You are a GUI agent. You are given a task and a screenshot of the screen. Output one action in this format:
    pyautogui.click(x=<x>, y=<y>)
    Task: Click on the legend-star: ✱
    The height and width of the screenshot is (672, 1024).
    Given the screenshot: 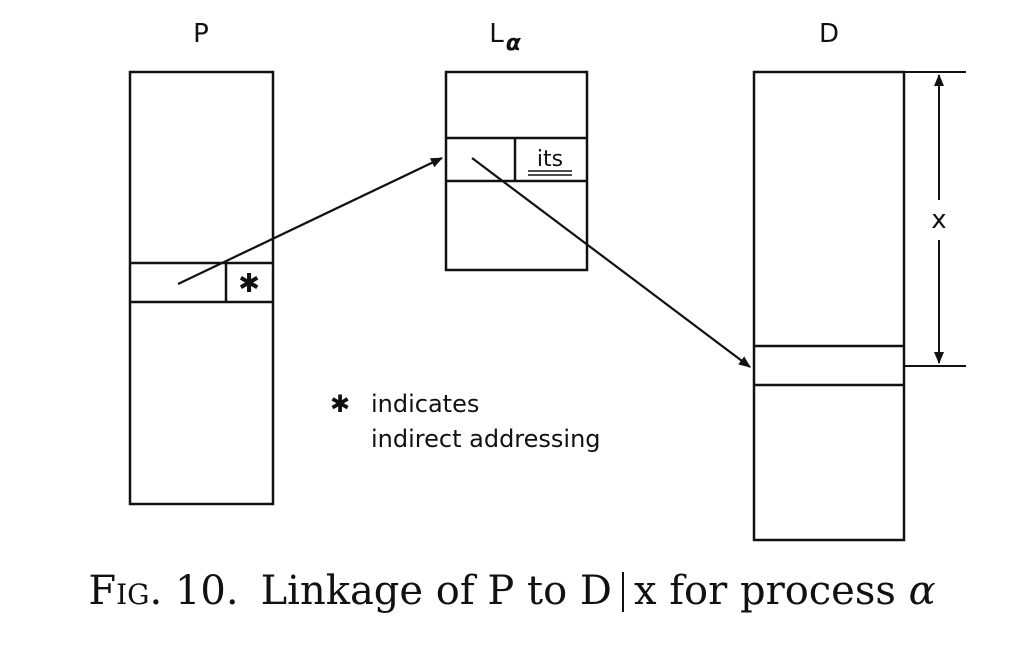 What is the action you would take?
    pyautogui.click(x=340, y=404)
    